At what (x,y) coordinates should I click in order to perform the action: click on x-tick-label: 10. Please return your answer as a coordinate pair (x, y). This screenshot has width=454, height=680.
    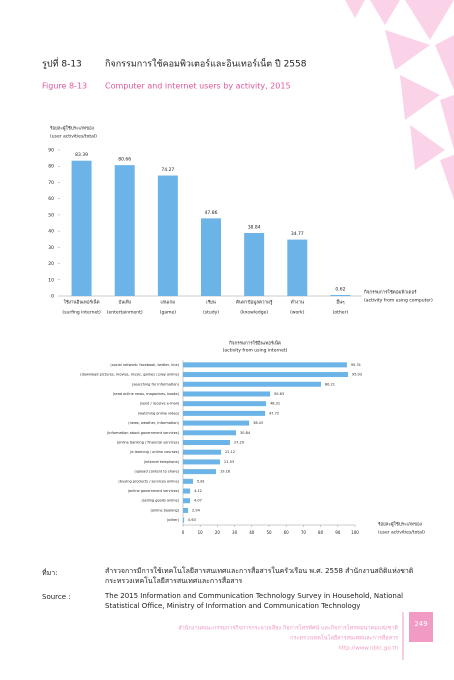
    Looking at the image, I should click on (201, 532).